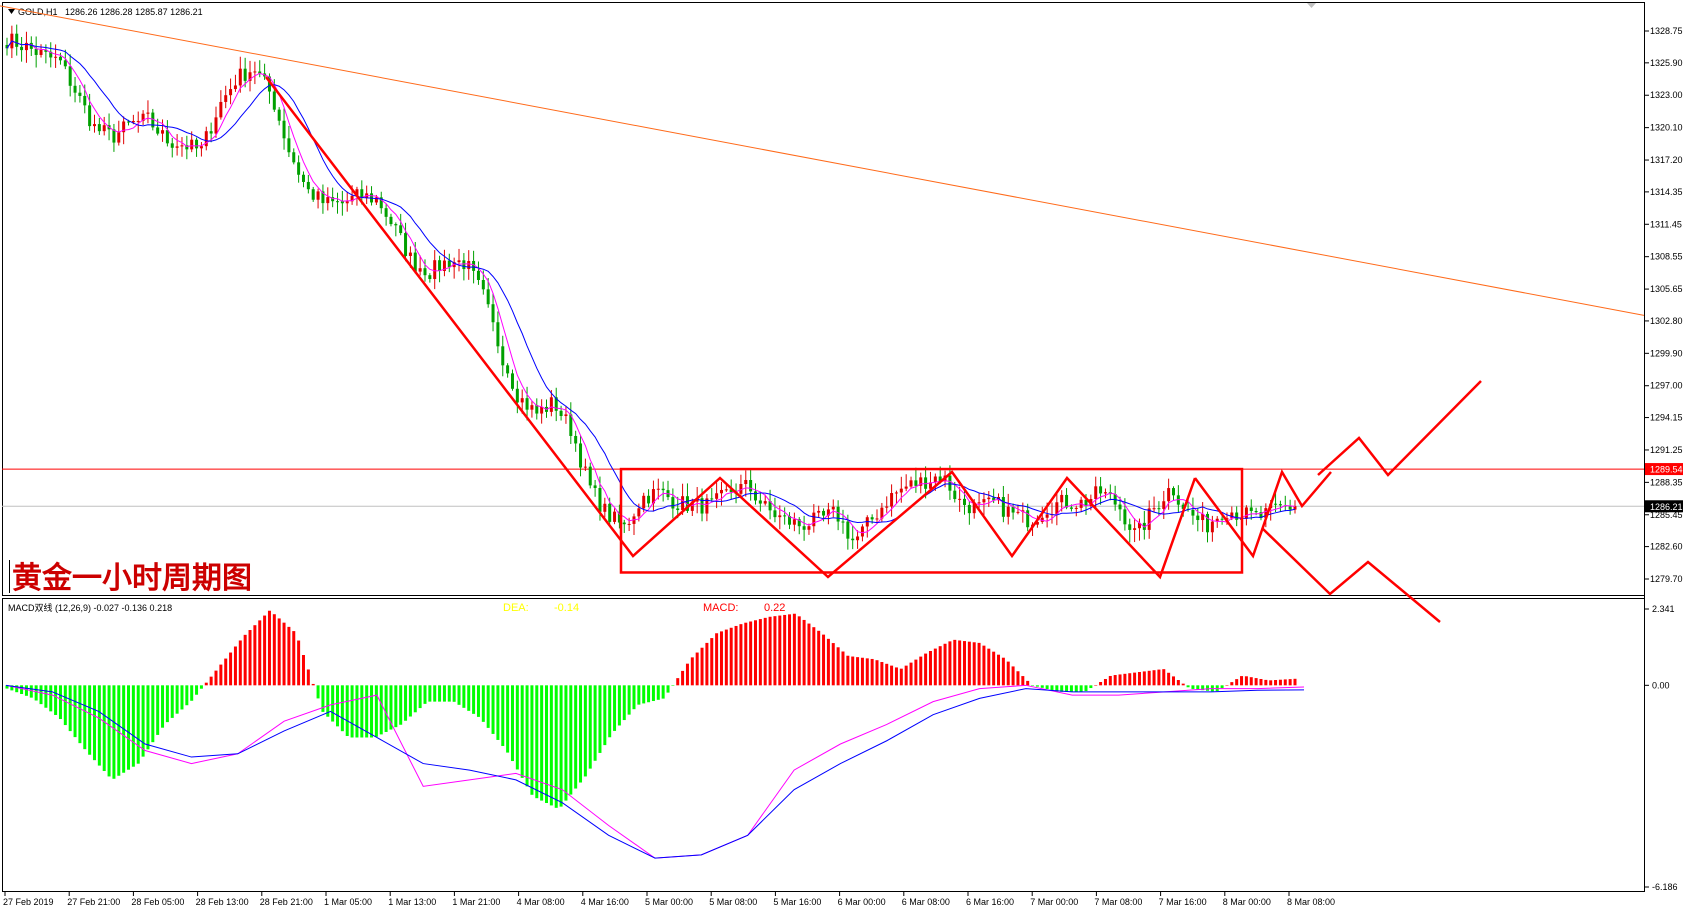  What do you see at coordinates (566, 608) in the screenshot?
I see `dea-value: -0.14` at bounding box center [566, 608].